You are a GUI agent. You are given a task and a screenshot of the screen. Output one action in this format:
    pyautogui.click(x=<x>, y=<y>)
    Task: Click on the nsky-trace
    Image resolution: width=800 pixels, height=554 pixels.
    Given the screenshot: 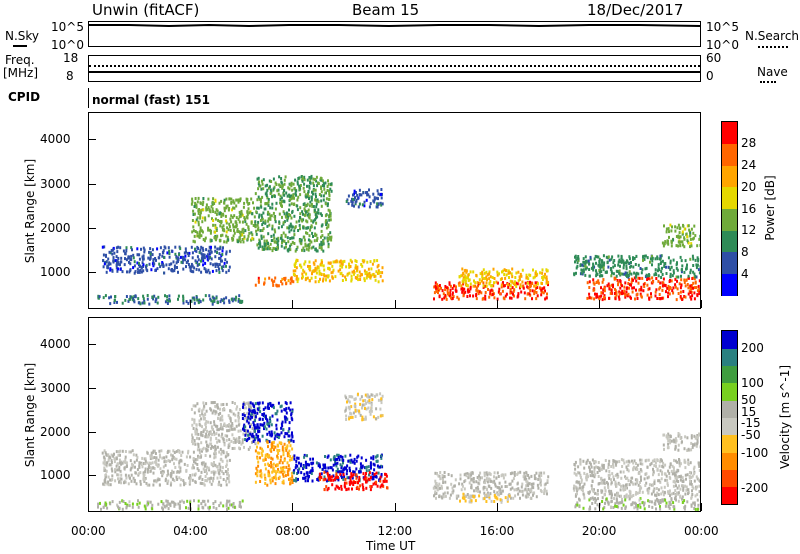 What is the action you would take?
    pyautogui.click(x=394, y=25)
    